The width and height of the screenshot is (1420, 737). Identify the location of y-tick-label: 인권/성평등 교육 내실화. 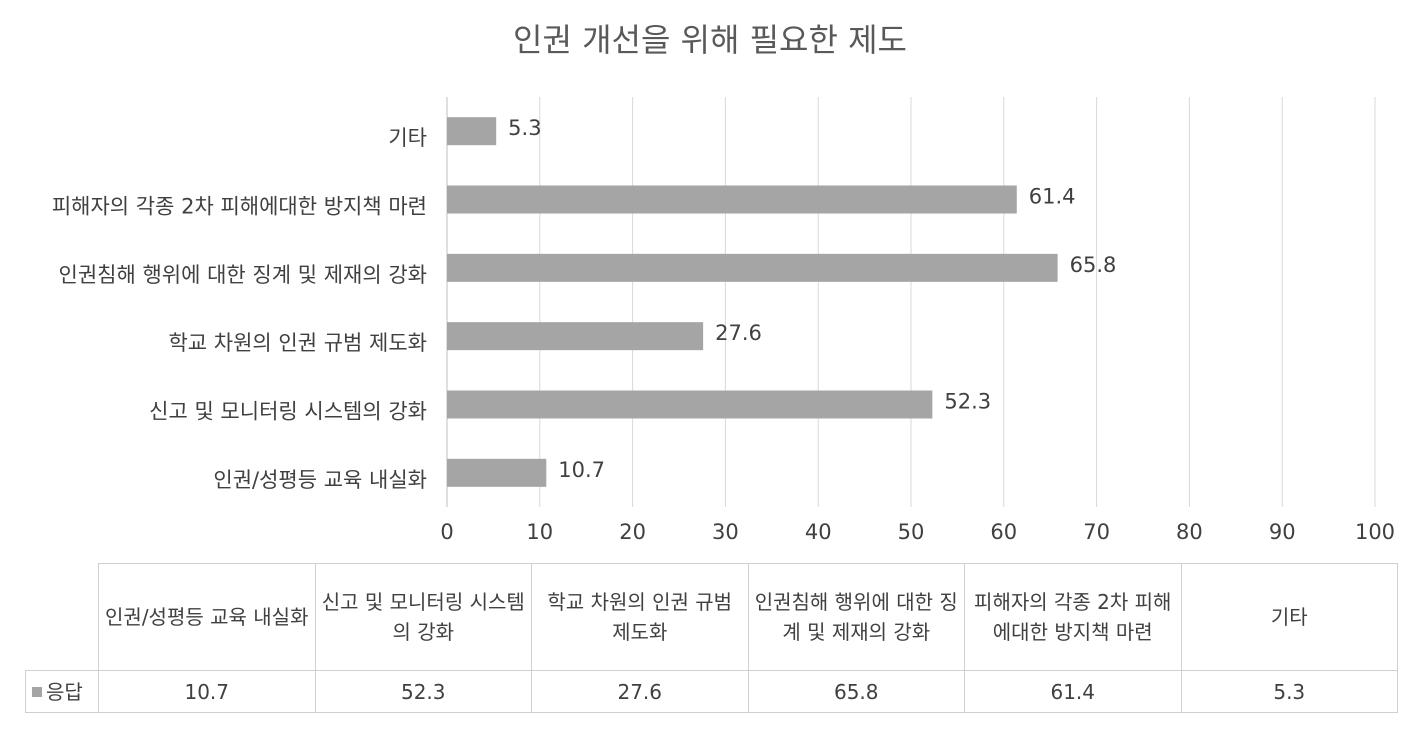
(320, 480).